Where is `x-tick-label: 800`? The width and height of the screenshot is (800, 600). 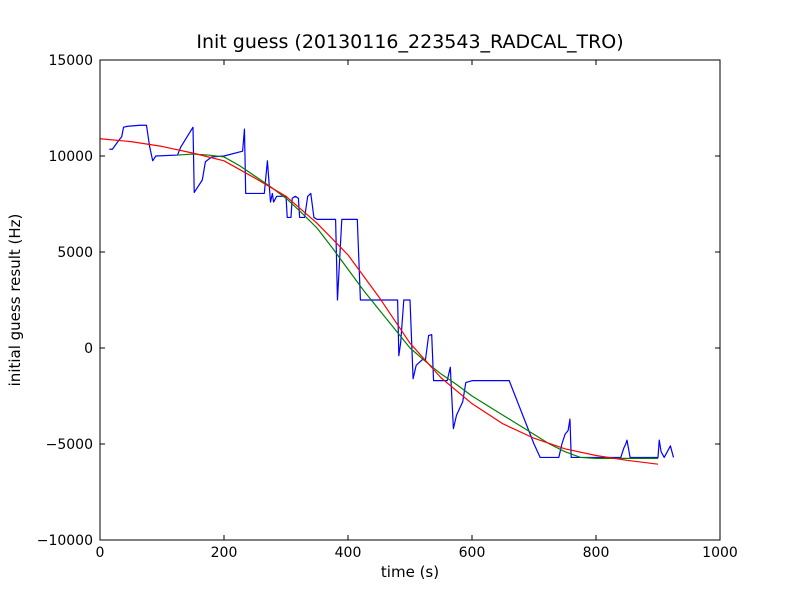 x-tick-label: 800 is located at coordinates (596, 553).